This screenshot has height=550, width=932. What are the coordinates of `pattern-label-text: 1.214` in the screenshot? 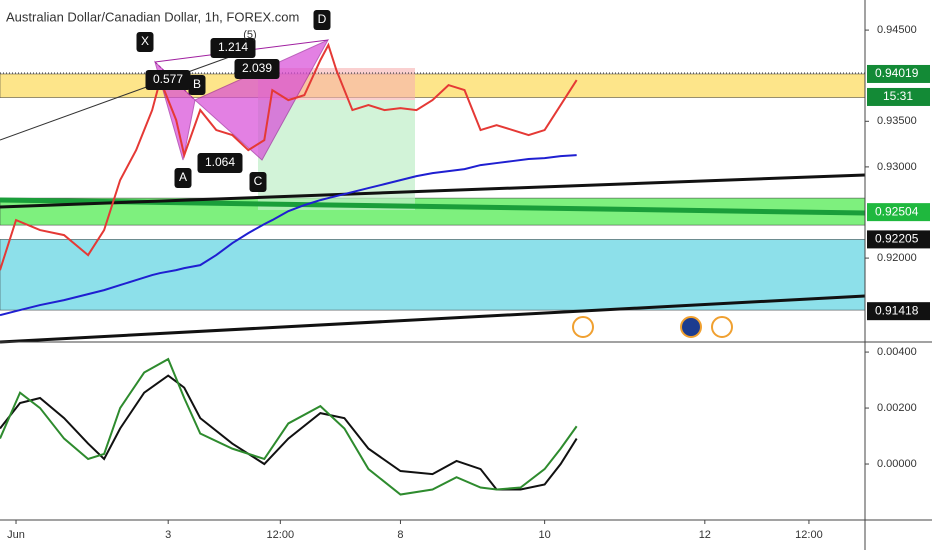 It's located at (233, 47).